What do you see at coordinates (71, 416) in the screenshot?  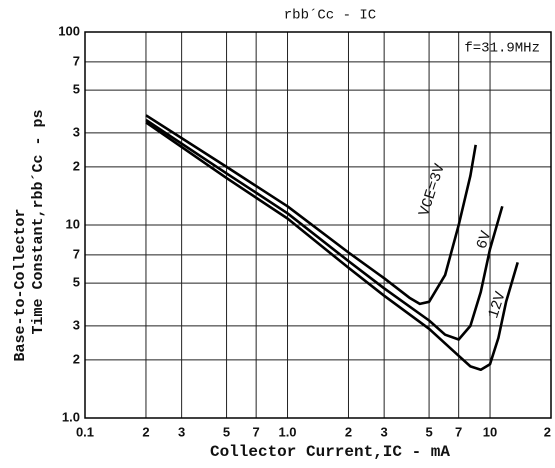 I see `y-tick-label: 1.0` at bounding box center [71, 416].